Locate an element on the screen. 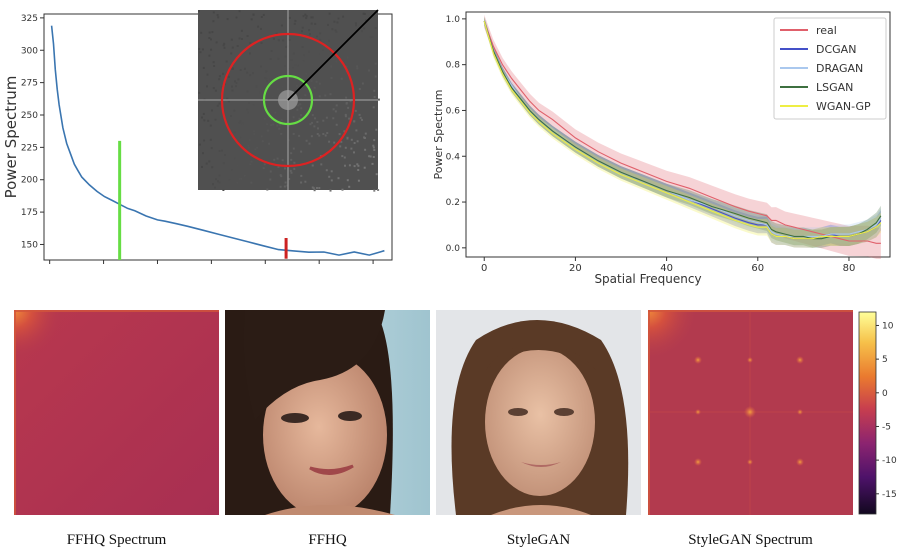 The height and width of the screenshot is (559, 903). x-tick-label: 40 is located at coordinates (666, 268).